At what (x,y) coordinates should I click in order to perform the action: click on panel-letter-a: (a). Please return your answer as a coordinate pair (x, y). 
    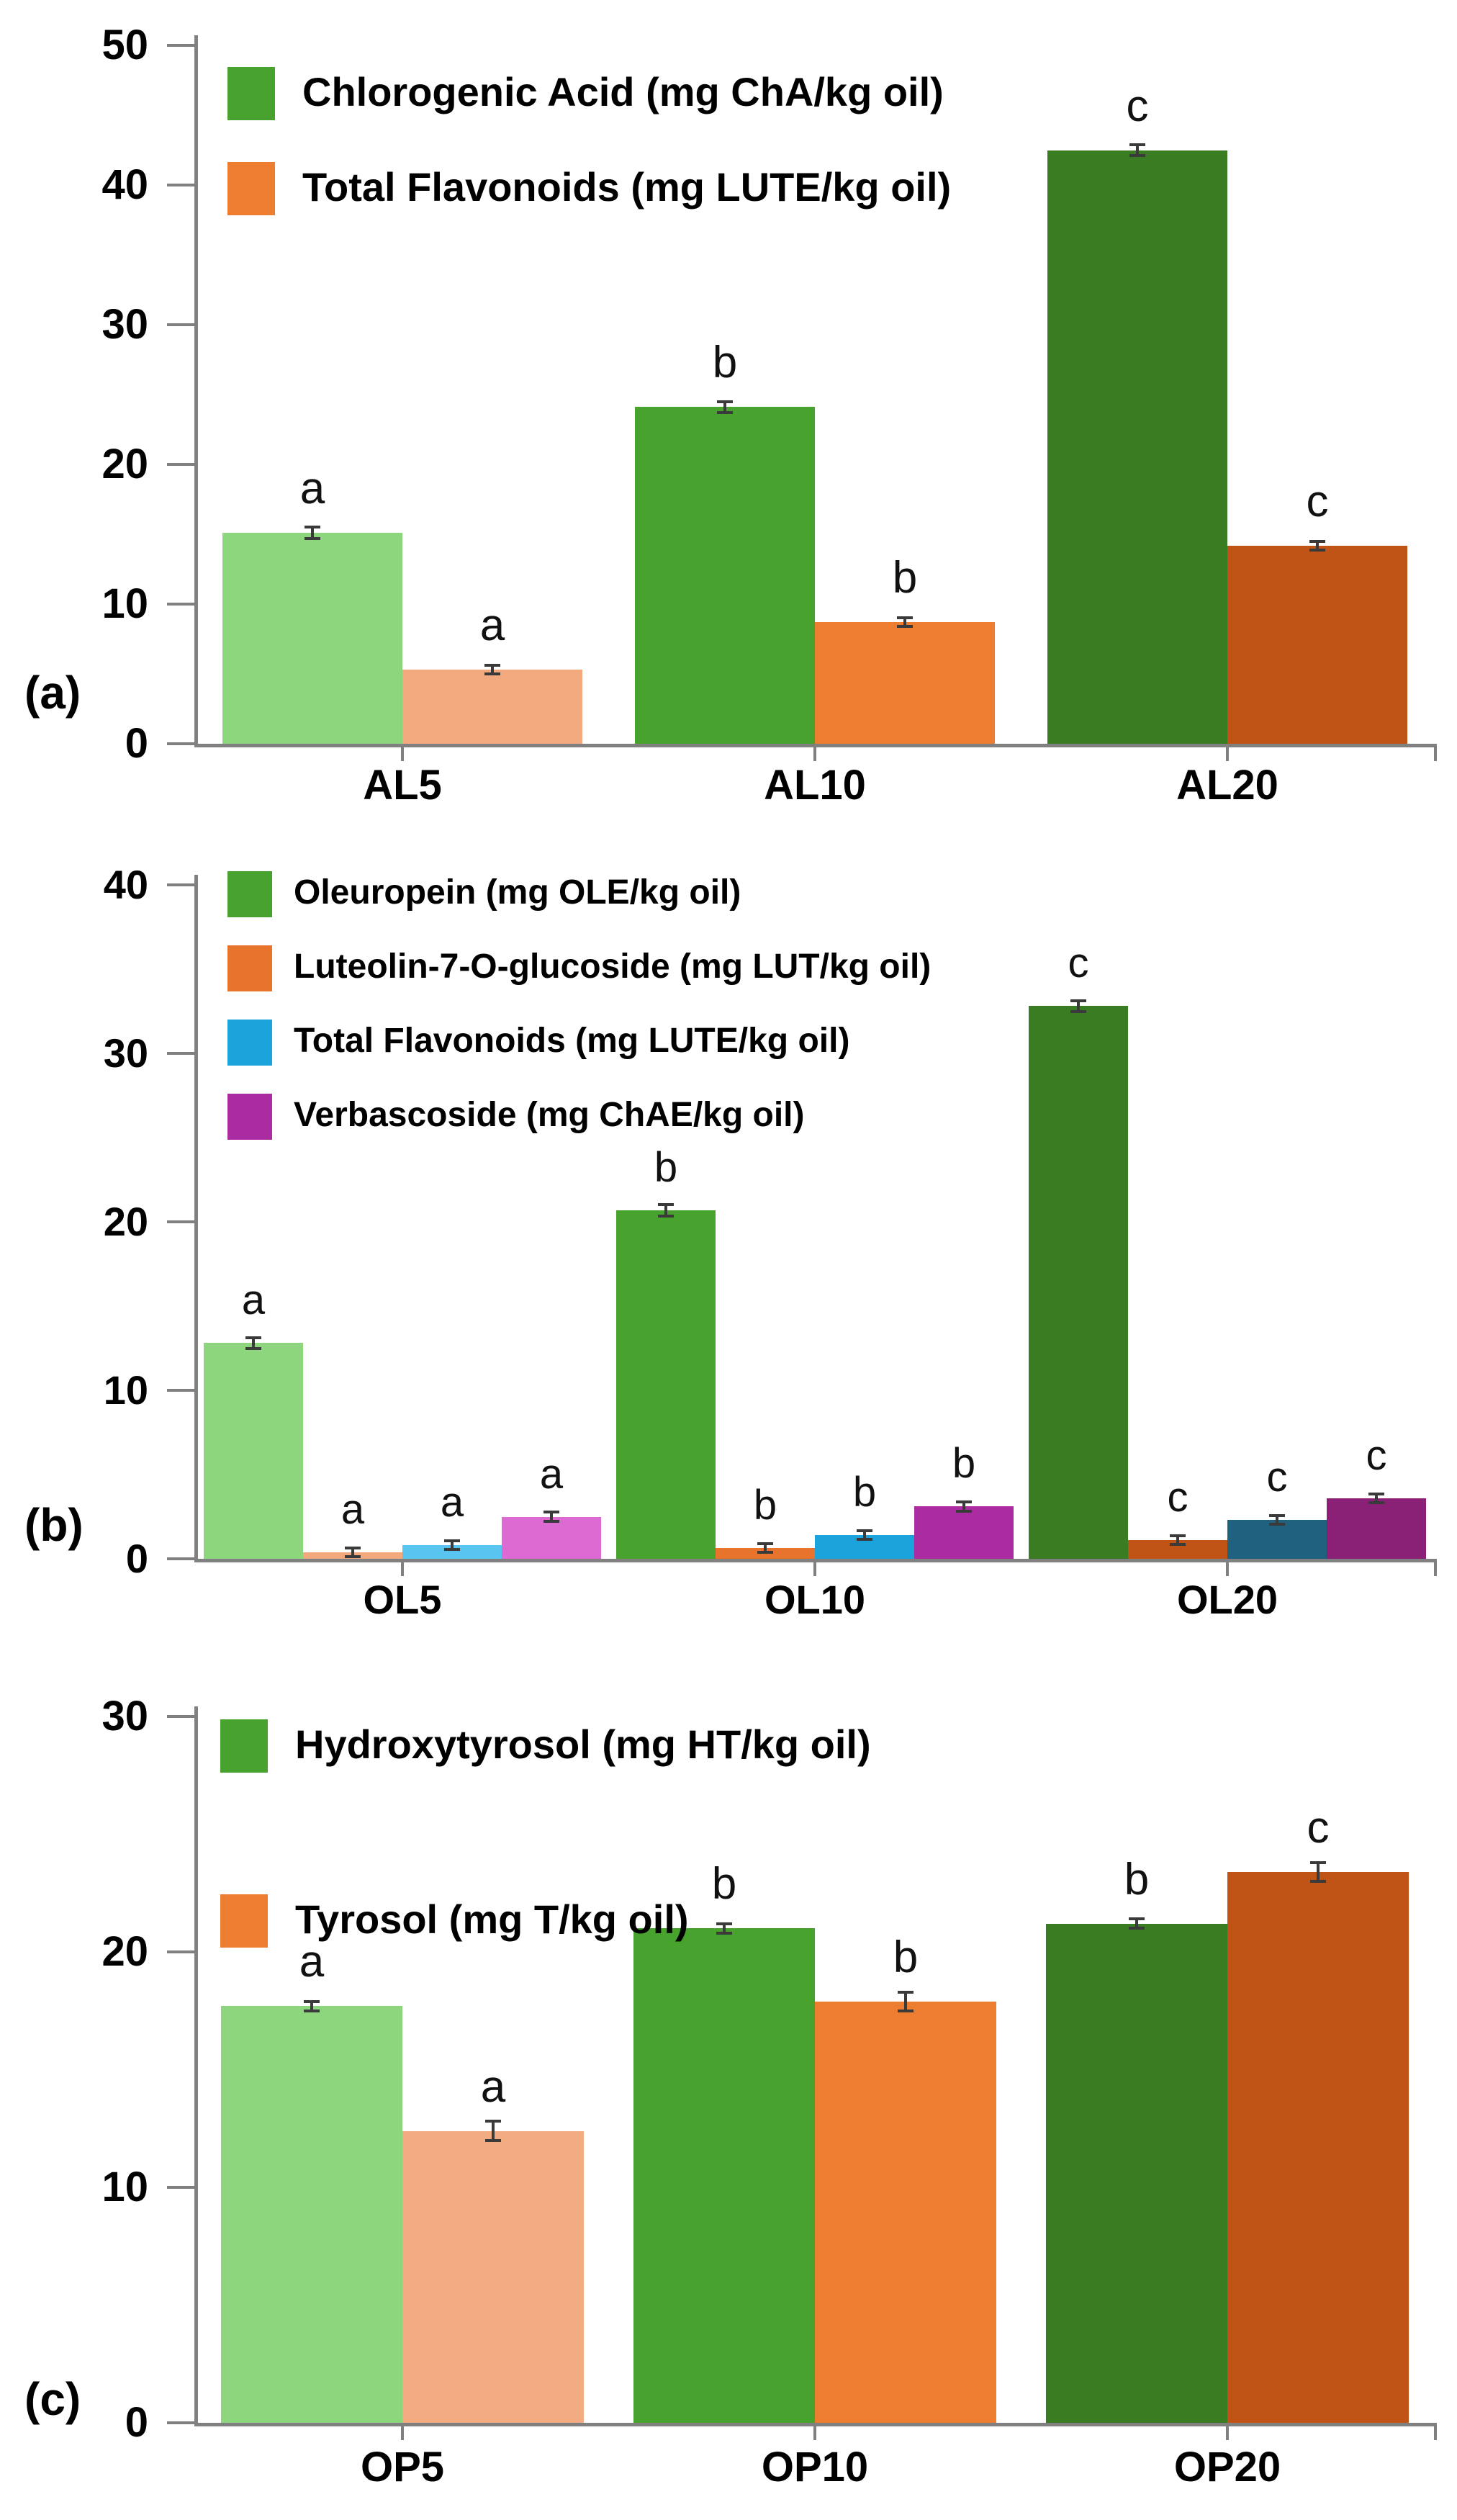
    Looking at the image, I should click on (52, 693).